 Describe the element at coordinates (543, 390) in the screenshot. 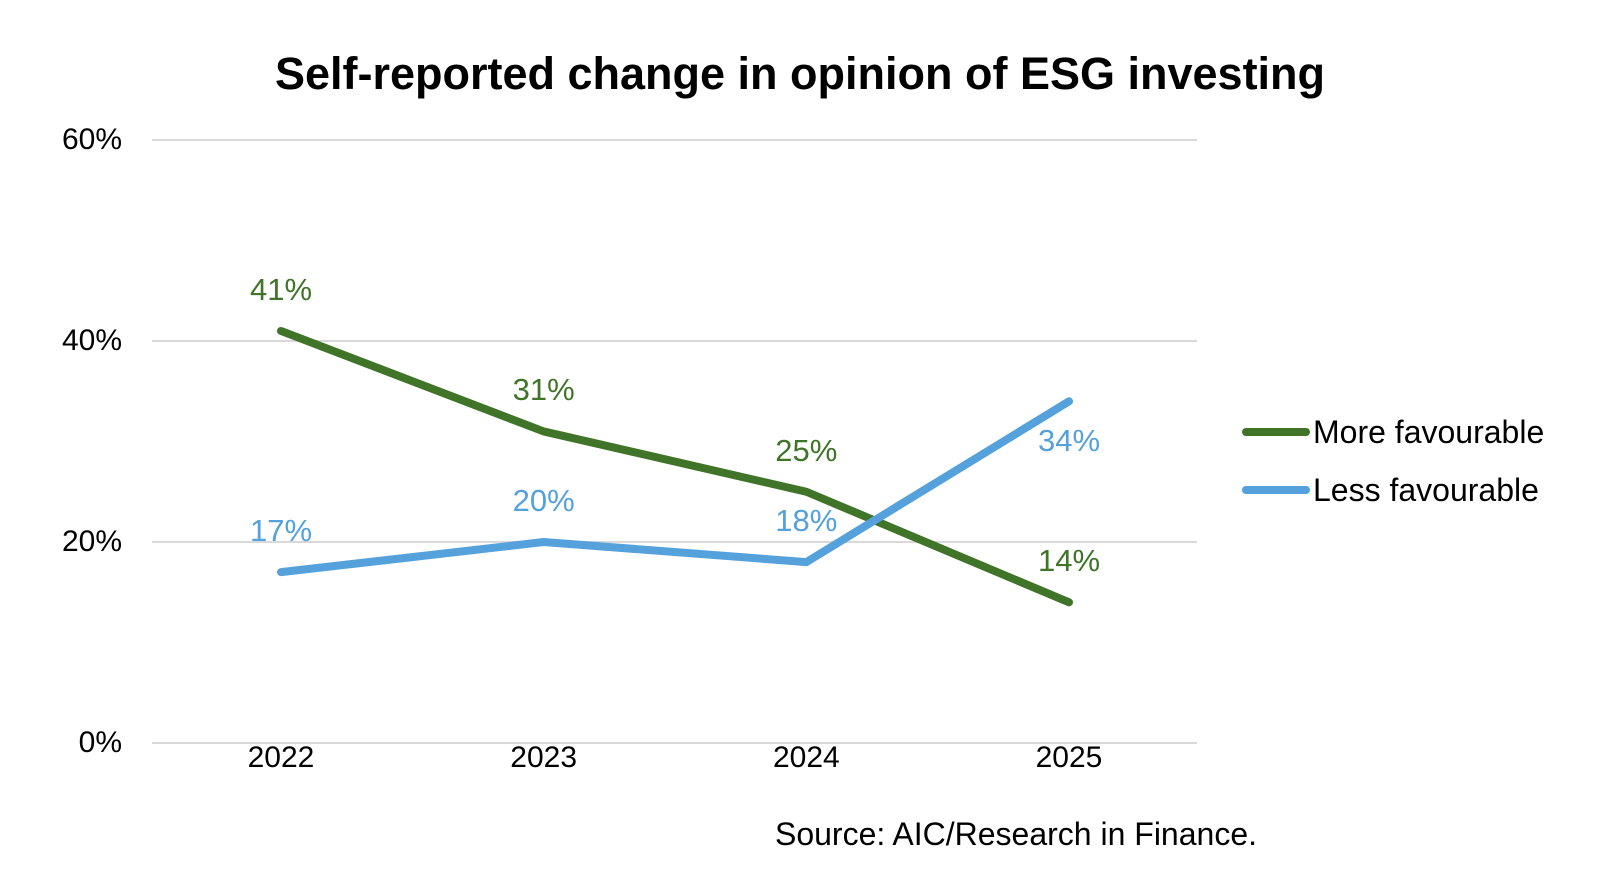

I see `data-label-more-favourable-2023: 31%` at that location.